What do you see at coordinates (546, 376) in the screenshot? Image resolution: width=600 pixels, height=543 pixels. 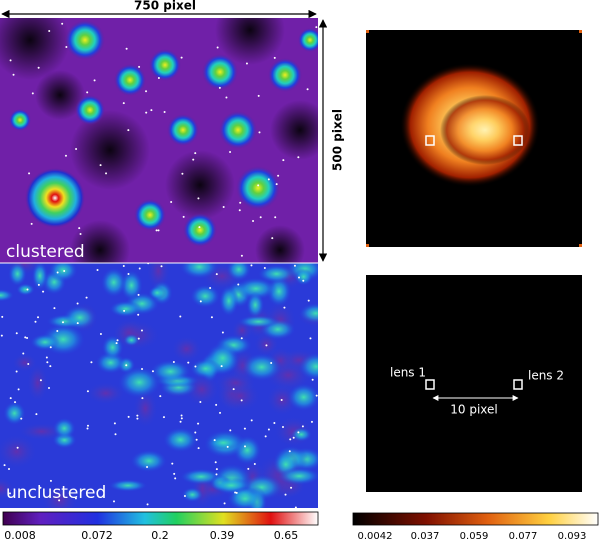 I see `lens-label: lens 2` at bounding box center [546, 376].